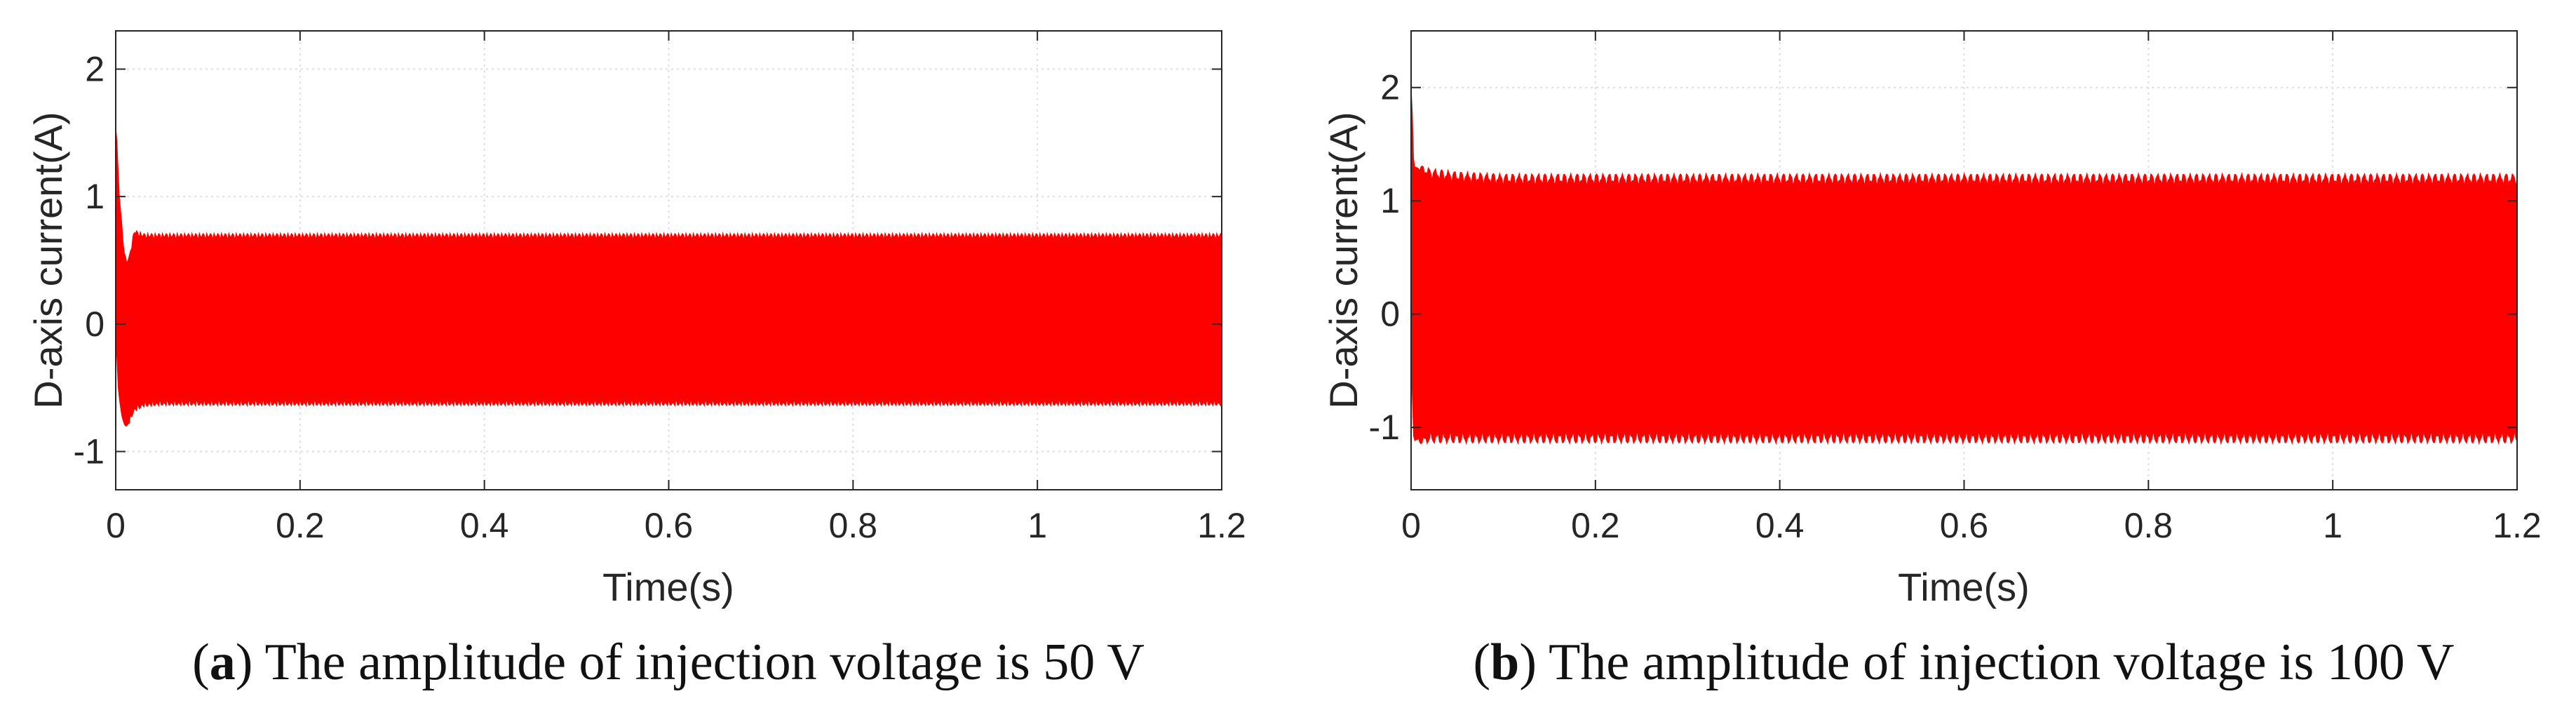 This screenshot has height=715, width=2576. What do you see at coordinates (223, 662) in the screenshot?
I see `panel-a-caption-letter: a` at bounding box center [223, 662].